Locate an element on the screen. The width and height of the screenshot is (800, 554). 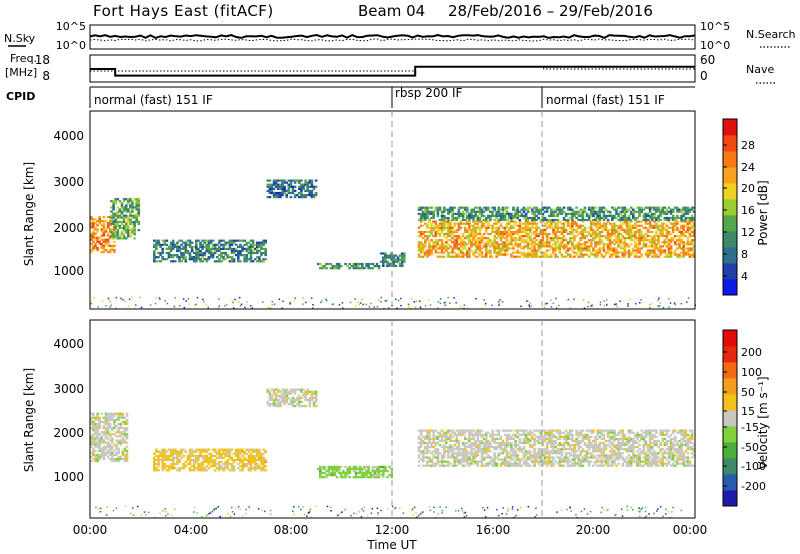
power-colorbar-segment is located at coordinates (730, 287).